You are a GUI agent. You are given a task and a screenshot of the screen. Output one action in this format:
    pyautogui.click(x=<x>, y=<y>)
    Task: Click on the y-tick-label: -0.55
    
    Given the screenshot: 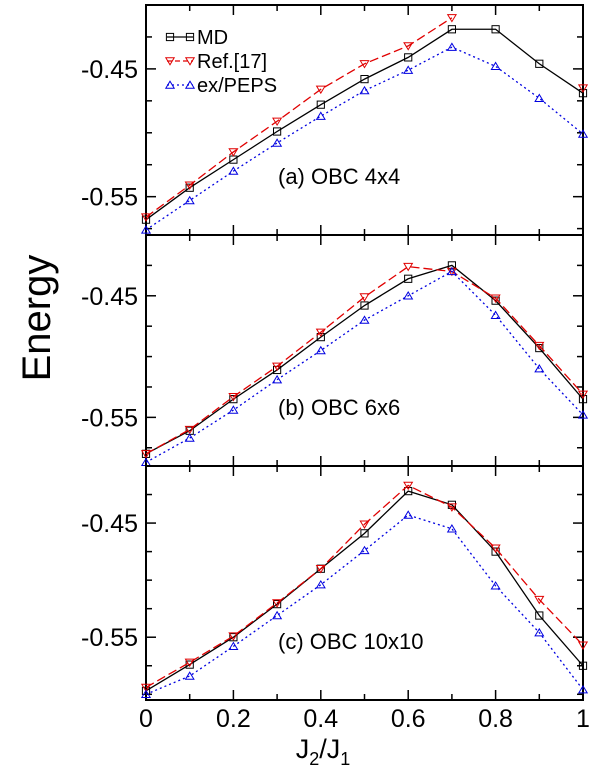 What is the action you would take?
    pyautogui.click(x=109, y=198)
    